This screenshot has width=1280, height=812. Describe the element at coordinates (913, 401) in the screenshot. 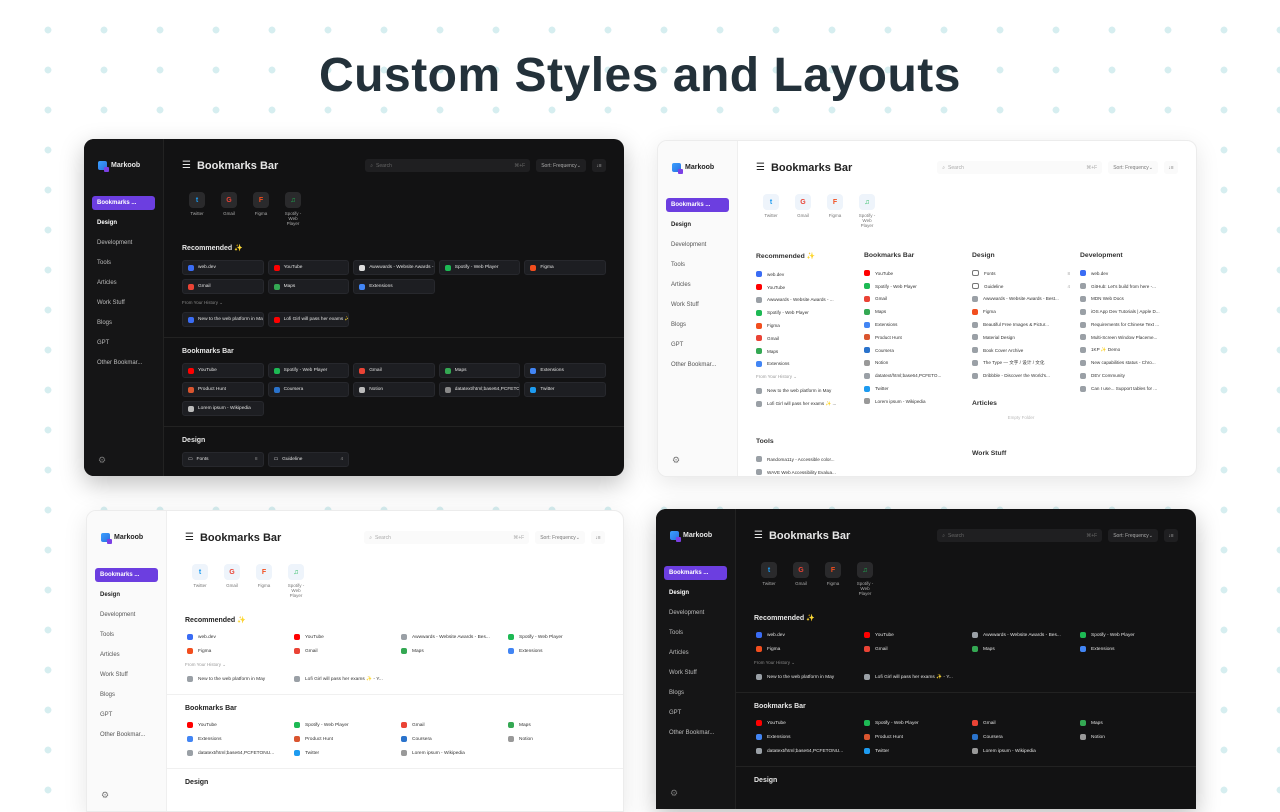

I see `bookmark-row: Lorem ipsum - Wikipedia` at that location.